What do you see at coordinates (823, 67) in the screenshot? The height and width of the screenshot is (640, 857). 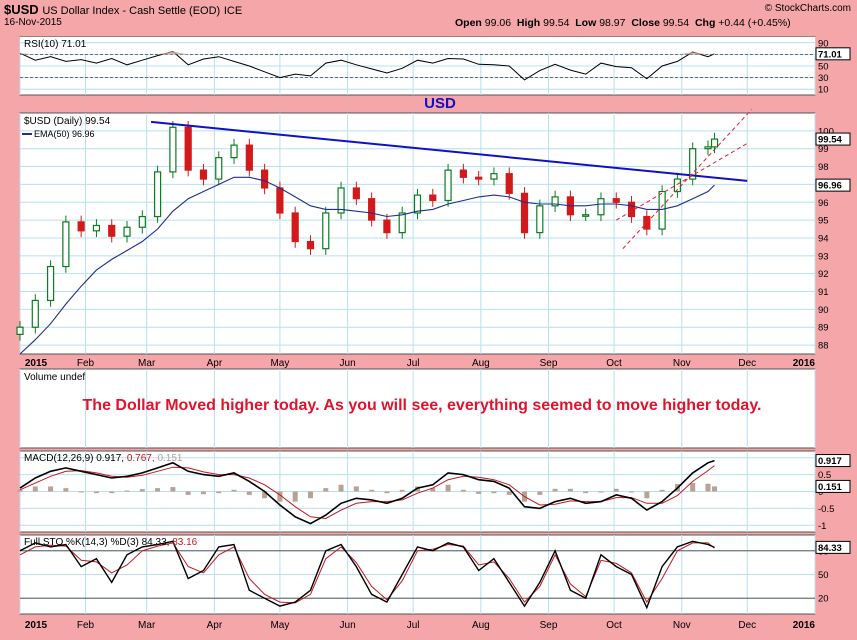 I see `y-tick-label: 50` at bounding box center [823, 67].